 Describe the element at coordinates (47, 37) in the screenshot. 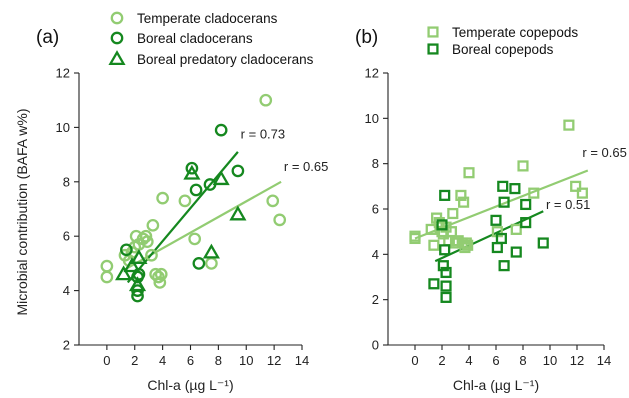

I see `panel-a-label: (a)` at that location.